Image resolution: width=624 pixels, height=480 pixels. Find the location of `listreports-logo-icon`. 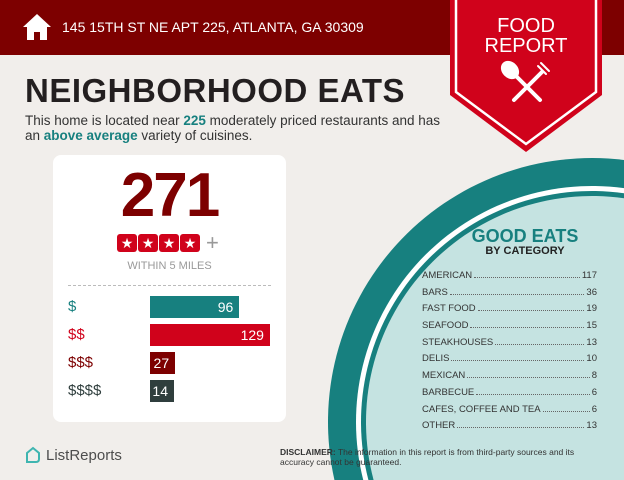

listreports-logo-icon is located at coordinates (33, 454).